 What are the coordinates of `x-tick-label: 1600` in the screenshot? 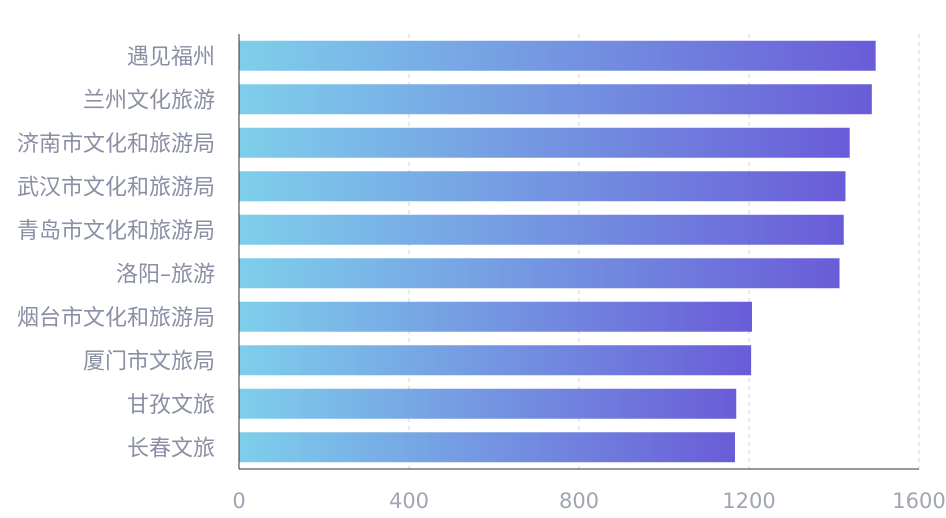 It's located at (918, 501).